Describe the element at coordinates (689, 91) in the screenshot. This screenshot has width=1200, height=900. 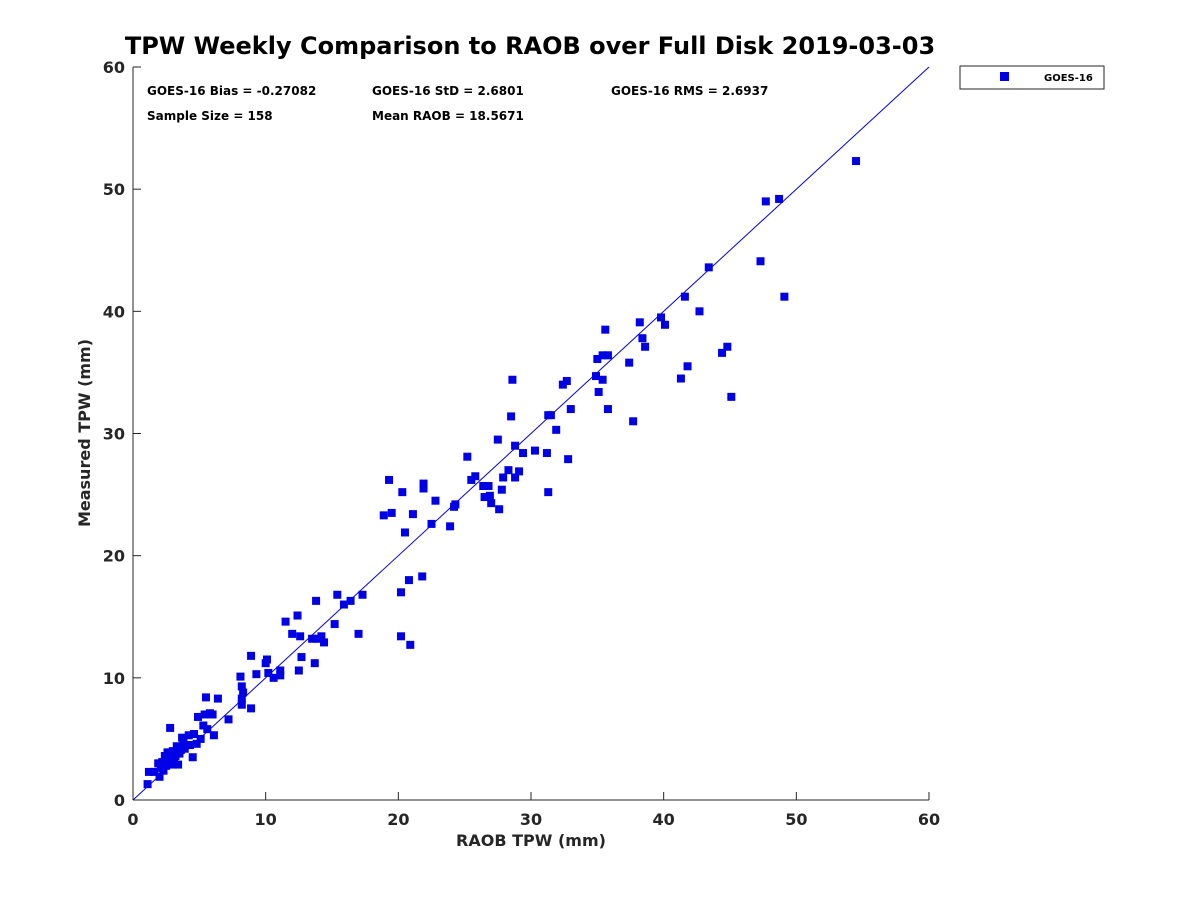
I see `stat-rms: GOES-16 RMS = 2.6937` at that location.